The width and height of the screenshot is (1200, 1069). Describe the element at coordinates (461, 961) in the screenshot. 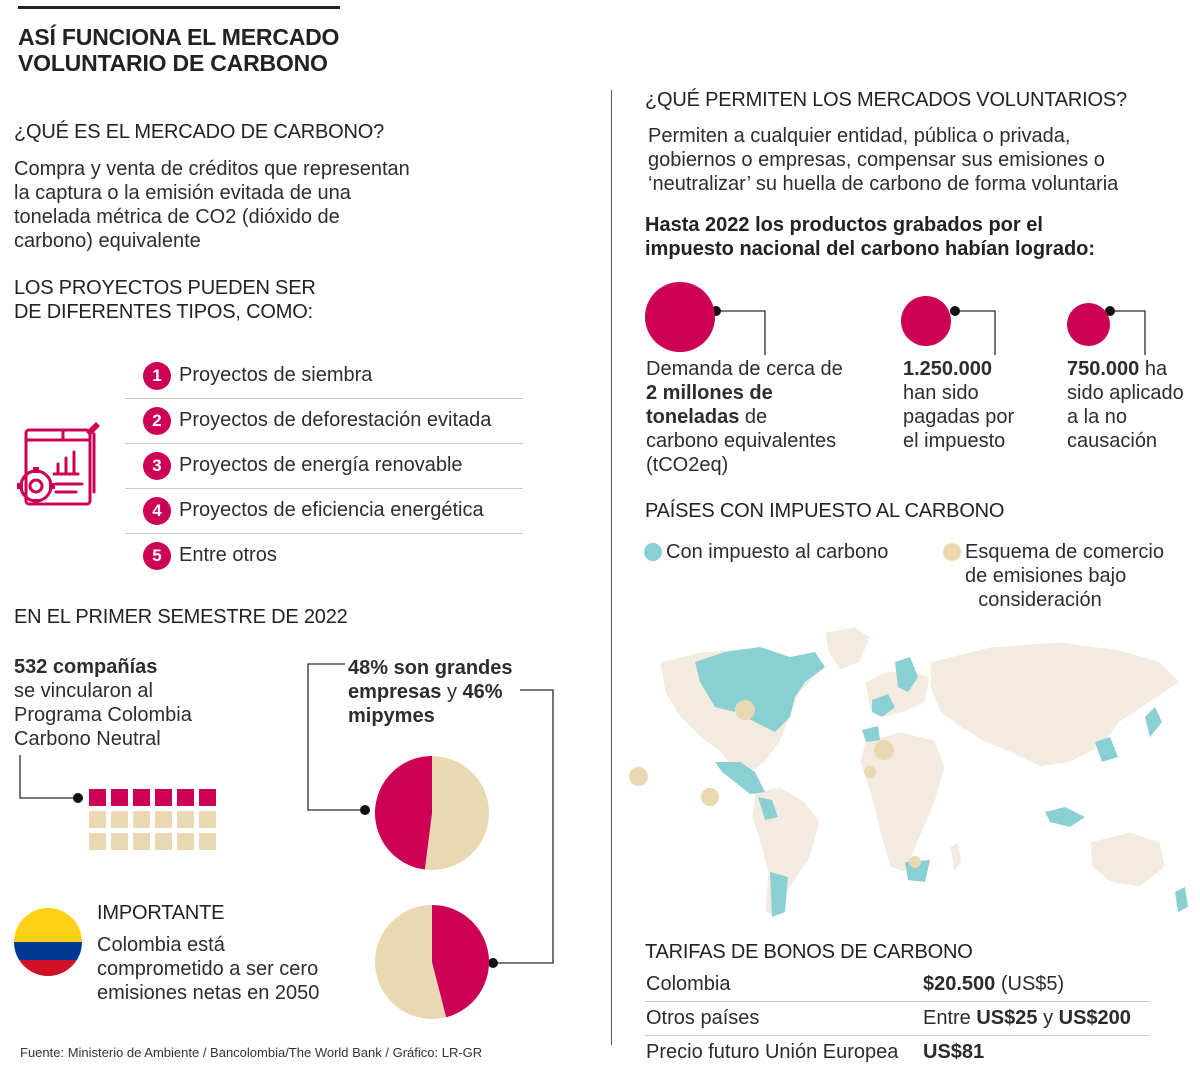

I see `pie2-slice-value` at that location.